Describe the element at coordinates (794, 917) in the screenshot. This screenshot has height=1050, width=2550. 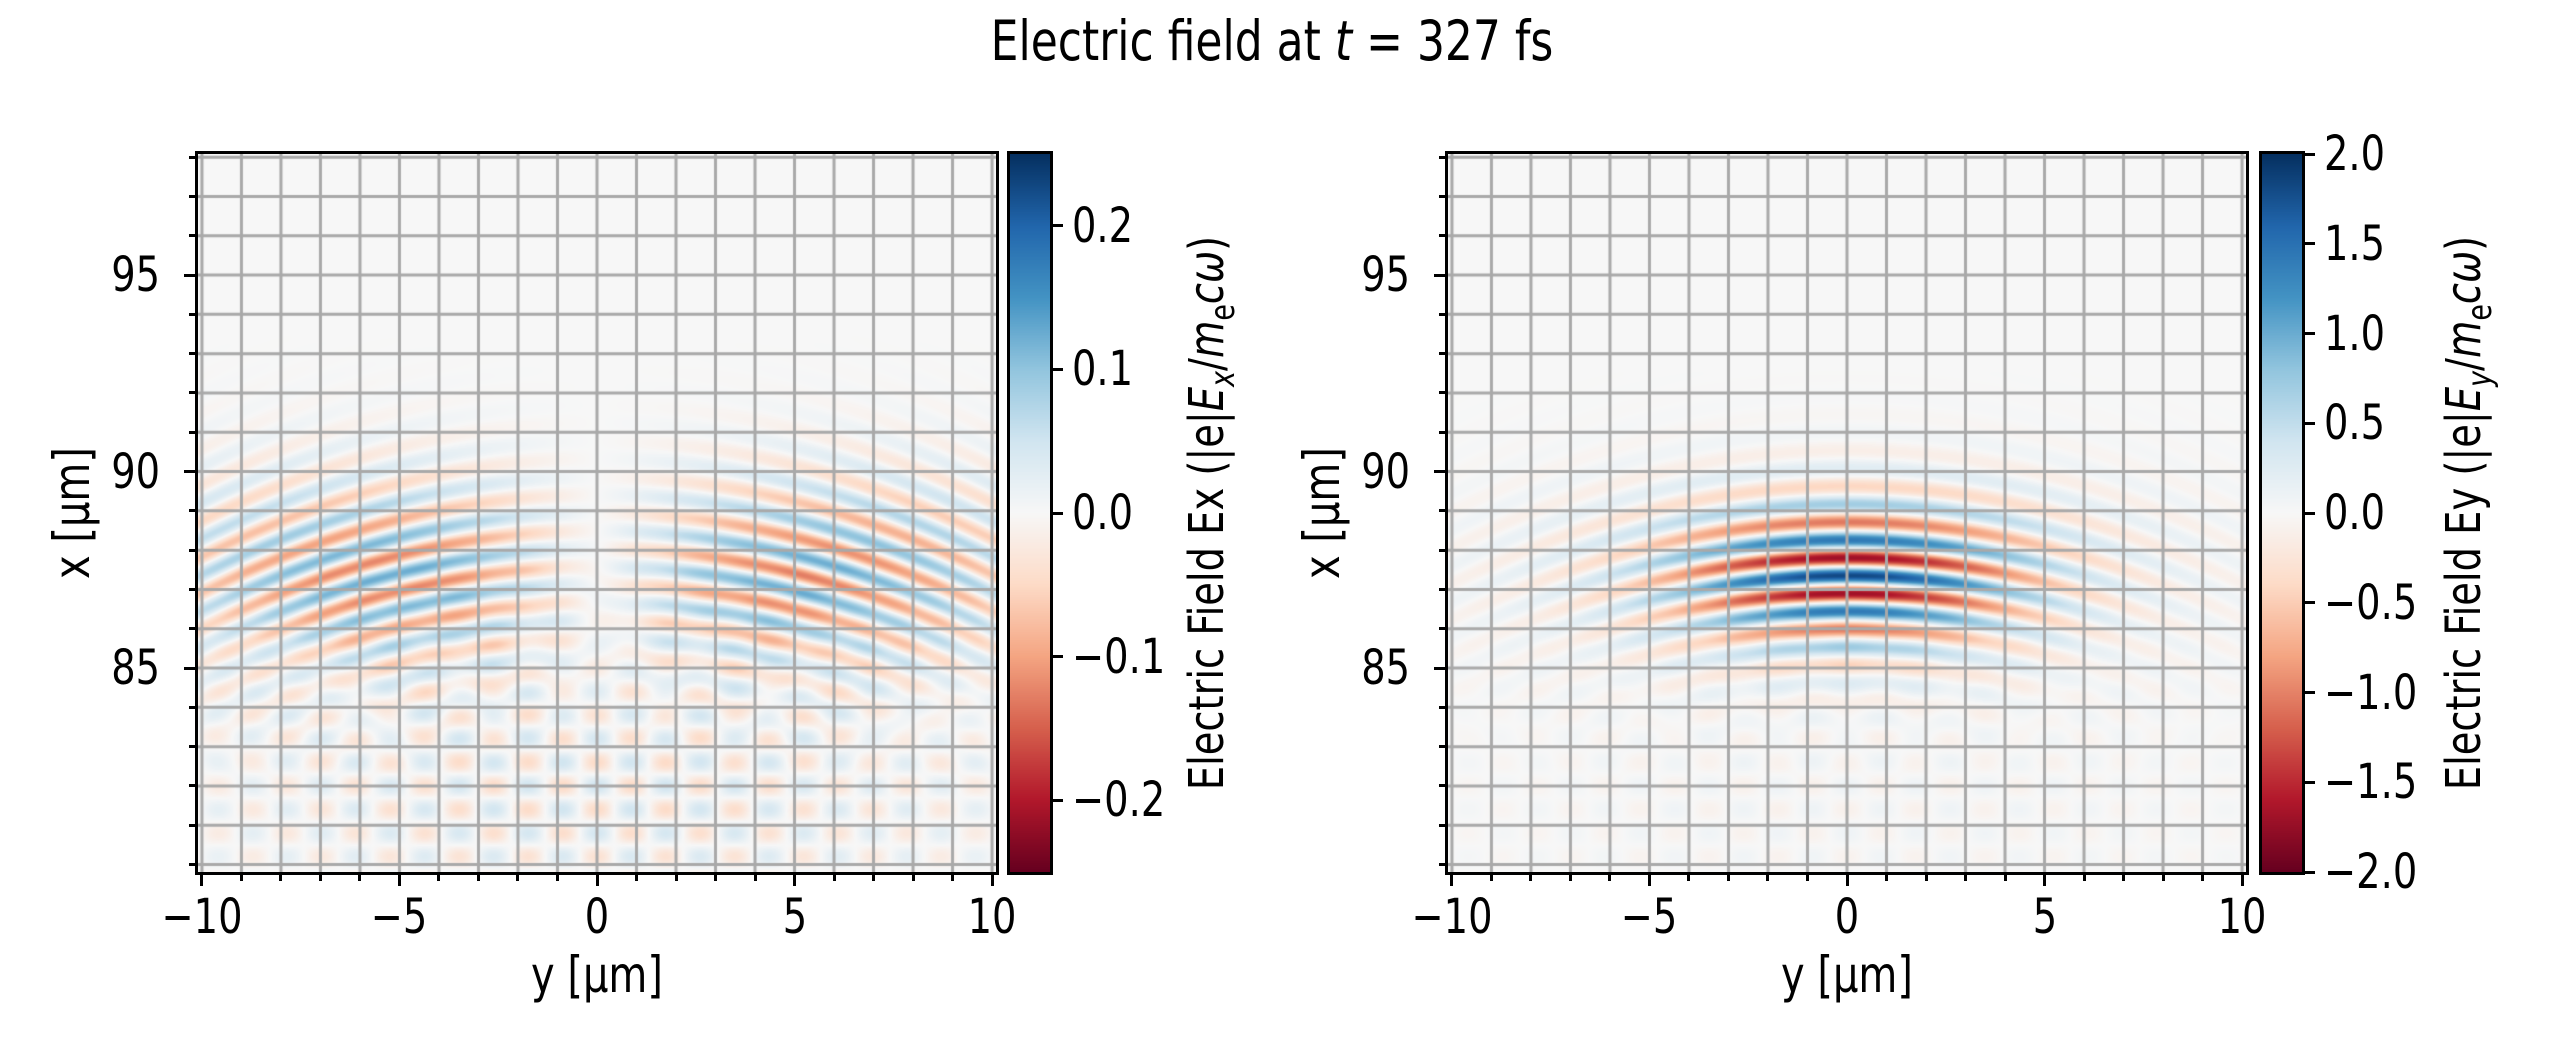
I see `x-tick-label: 5` at that location.